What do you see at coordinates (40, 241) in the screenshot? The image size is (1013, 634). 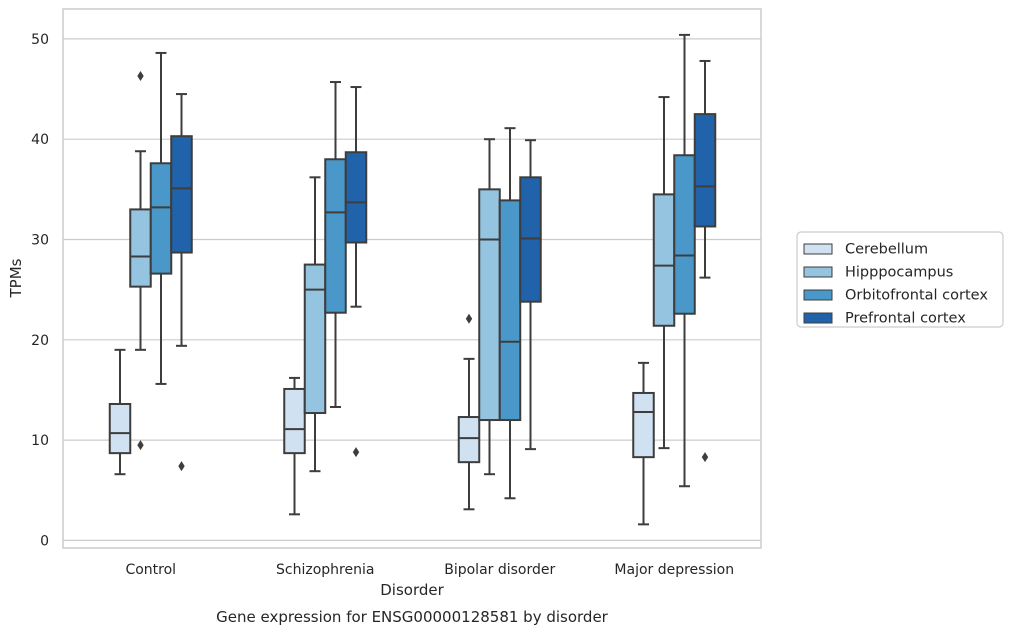 I see `y-tick-label: 30` at bounding box center [40, 241].